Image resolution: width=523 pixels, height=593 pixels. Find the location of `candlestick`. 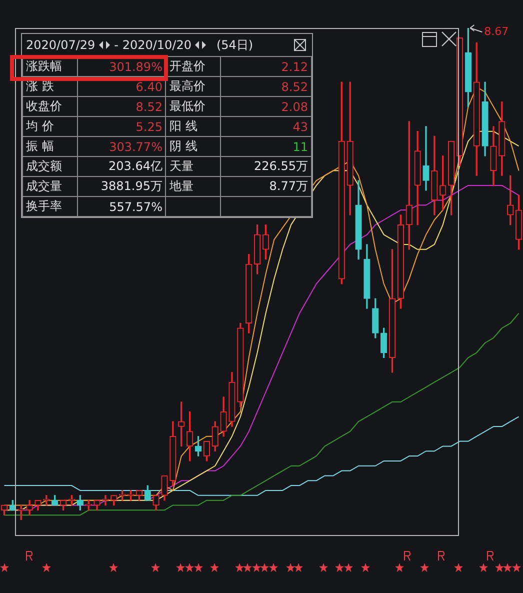

candlestick is located at coordinates (426, 158).